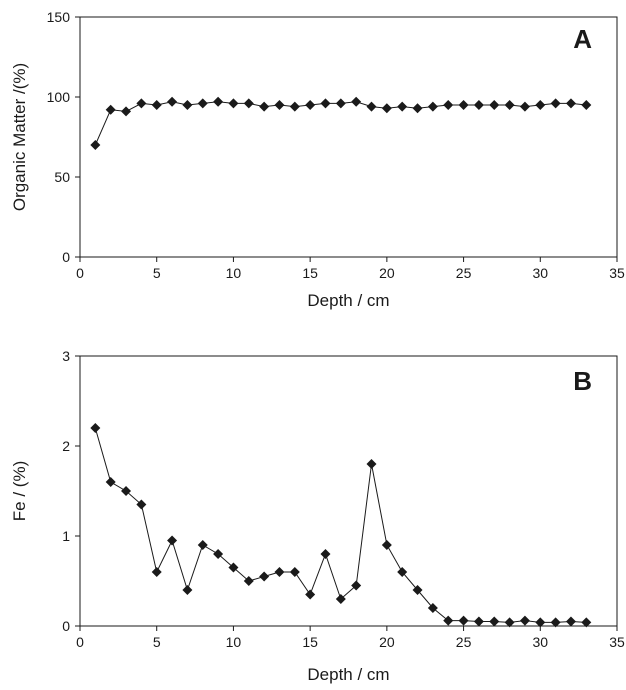  What do you see at coordinates (387, 642) in the screenshot?
I see `x-tick-label: 20` at bounding box center [387, 642].